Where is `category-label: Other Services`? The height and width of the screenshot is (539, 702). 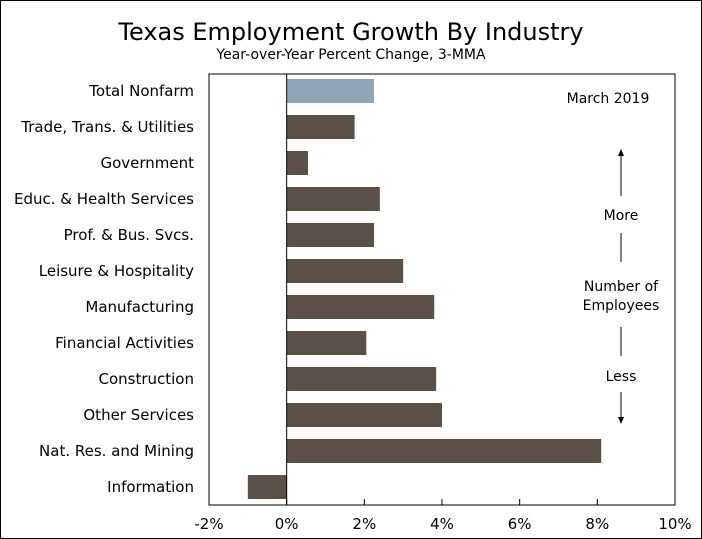
category-label: Other Services is located at coordinates (138, 415).